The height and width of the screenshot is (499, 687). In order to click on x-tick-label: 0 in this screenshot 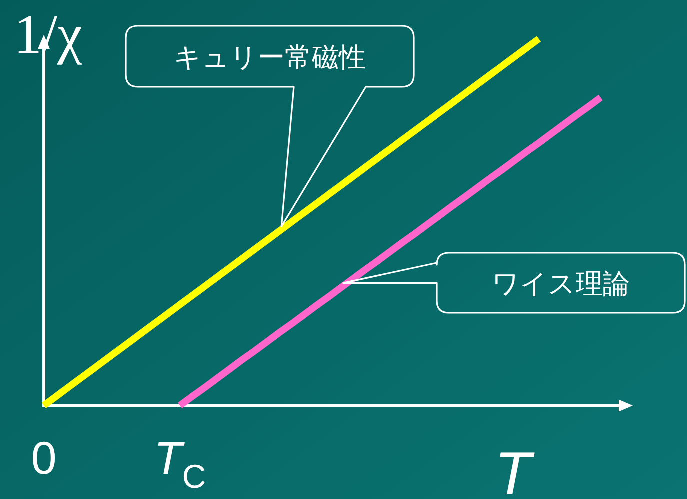, I will do `click(44, 458)`.